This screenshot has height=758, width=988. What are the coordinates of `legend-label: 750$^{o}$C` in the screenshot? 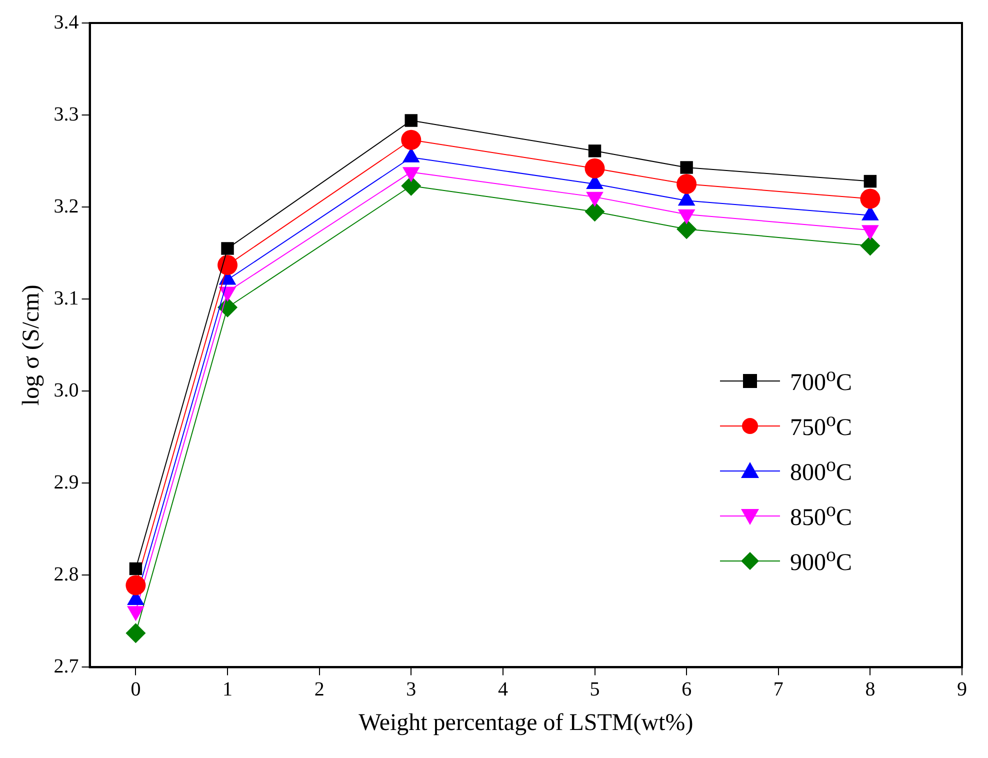 It's located at (821, 425).